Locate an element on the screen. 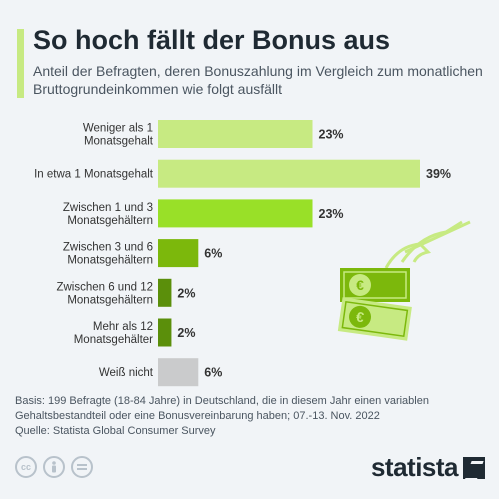 The height and width of the screenshot is (499, 499). chart-title: So hoch fällt der Bonus aus is located at coordinates (212, 40).